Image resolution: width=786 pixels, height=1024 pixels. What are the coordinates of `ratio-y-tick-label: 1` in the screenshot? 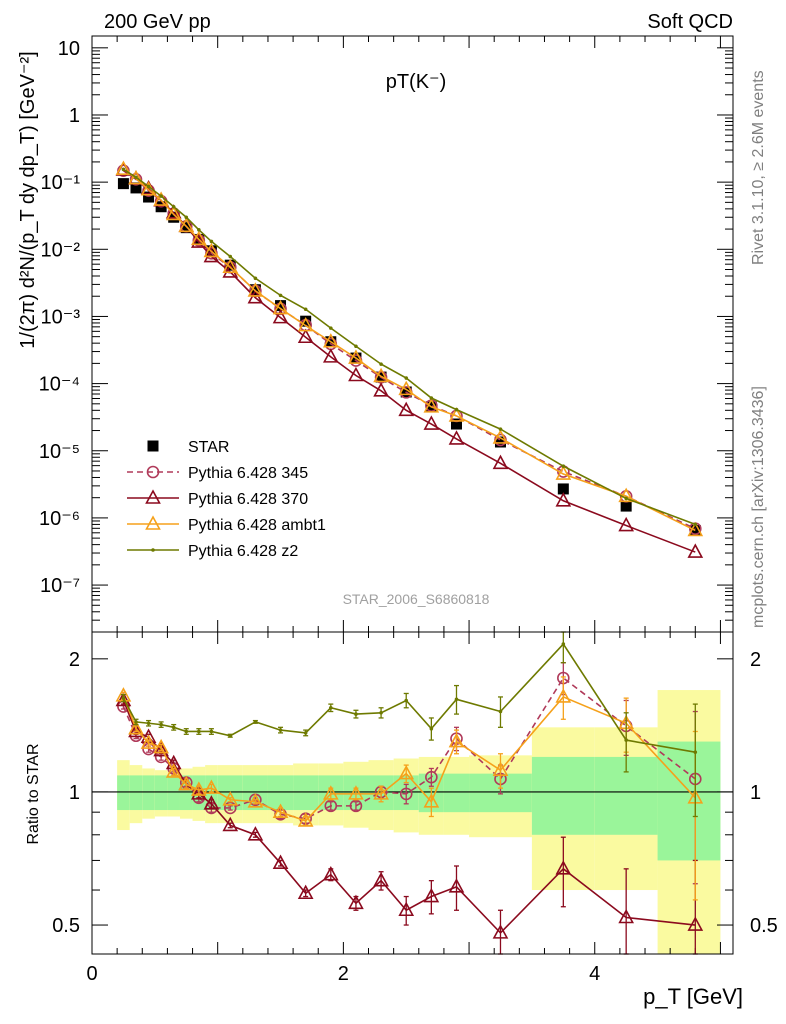 It's located at (74, 793).